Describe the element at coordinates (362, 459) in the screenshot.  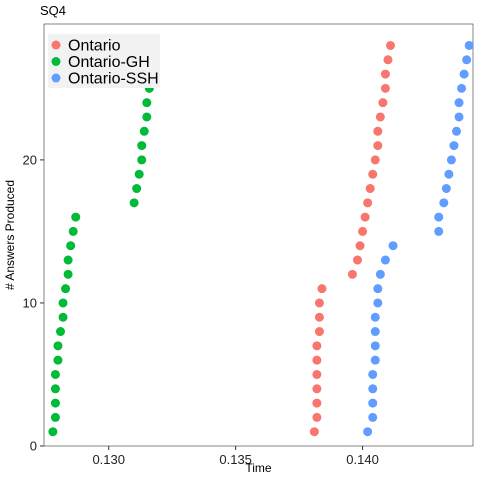
I see `x-tick-label: 0.140` at that location.